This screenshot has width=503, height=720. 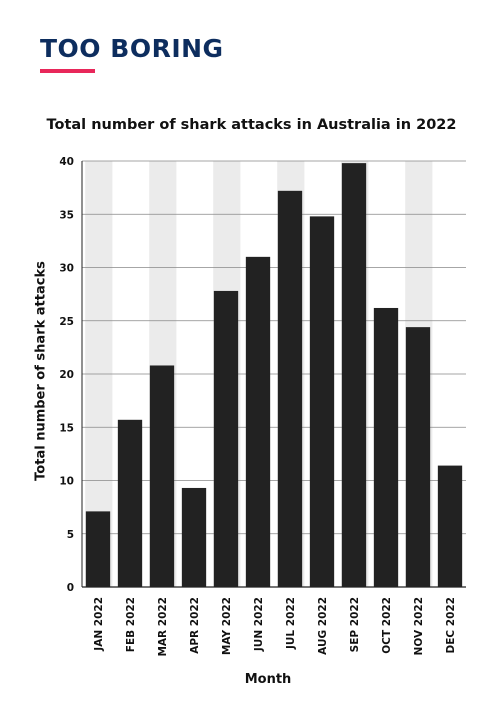 I want to click on x-tick-label: DEC 2022, so click(x=451, y=625).